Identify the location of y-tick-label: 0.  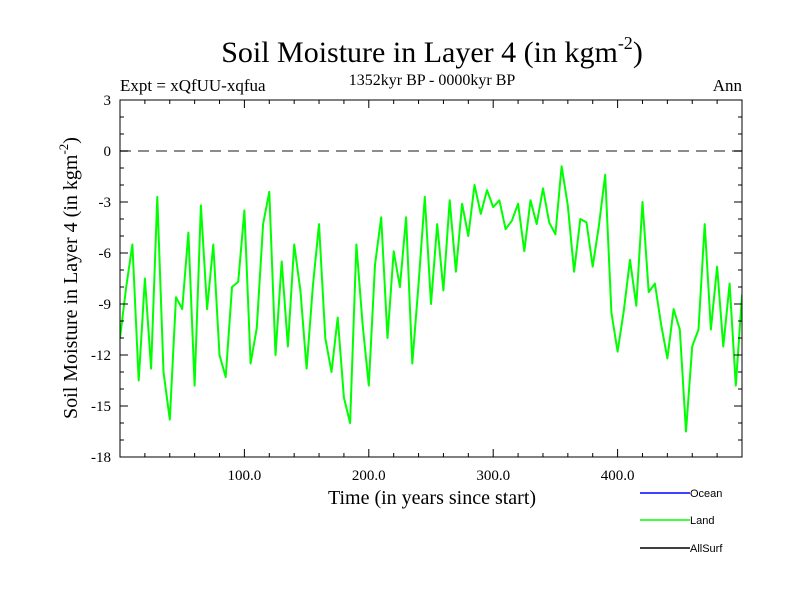
(108, 152).